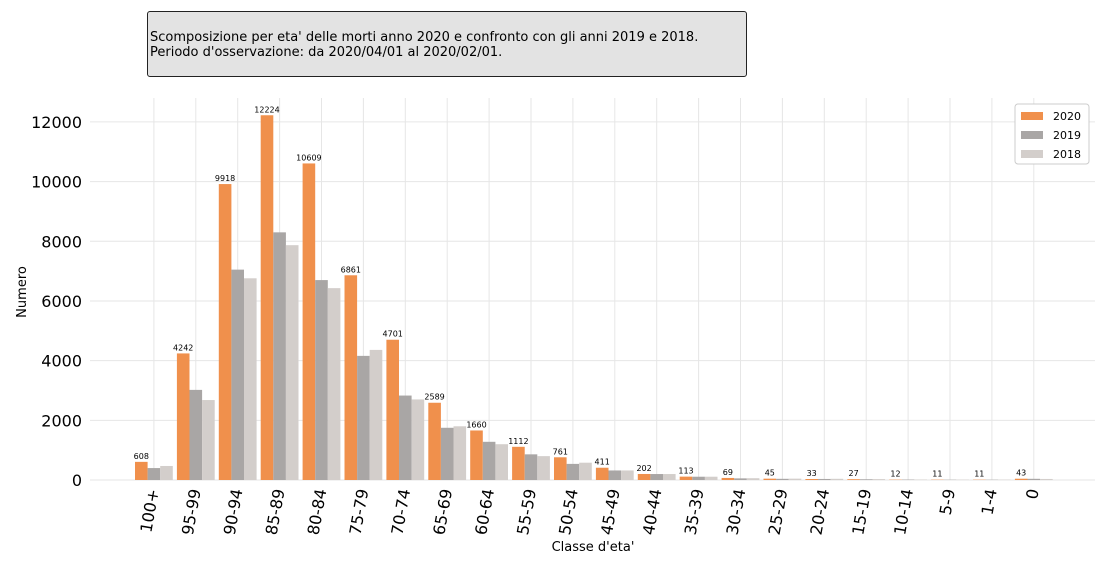  Describe the element at coordinates (1032, 135) in the screenshot. I see `legend-swatch-2019` at that location.